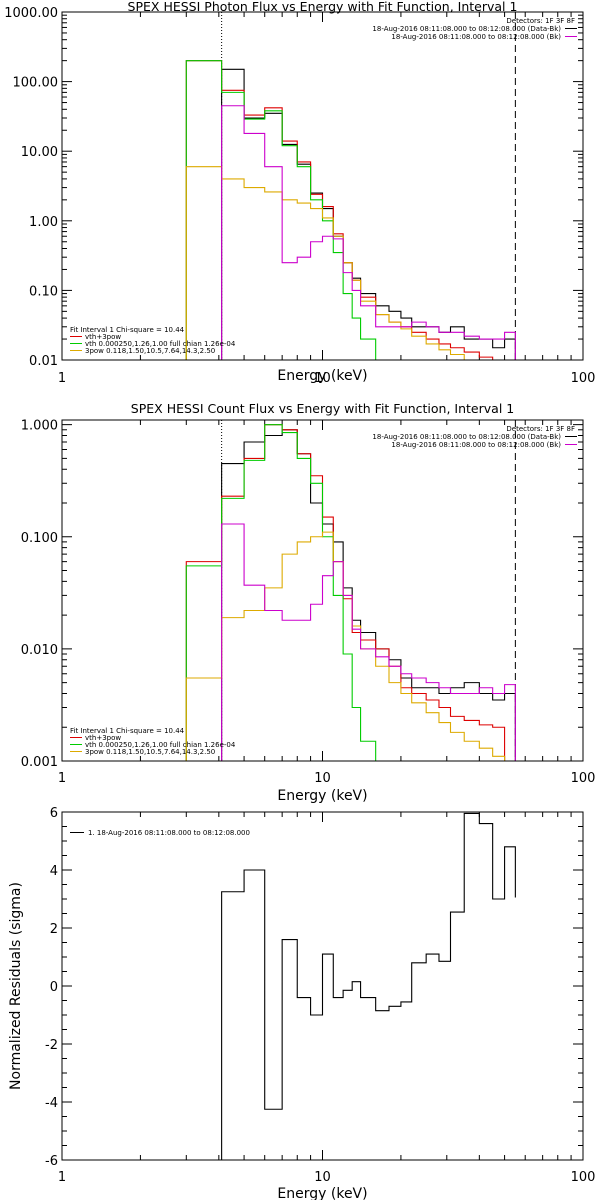 This screenshot has height=1200, width=600. I want to click on y-tick-label: 1.00, so click(43, 222).